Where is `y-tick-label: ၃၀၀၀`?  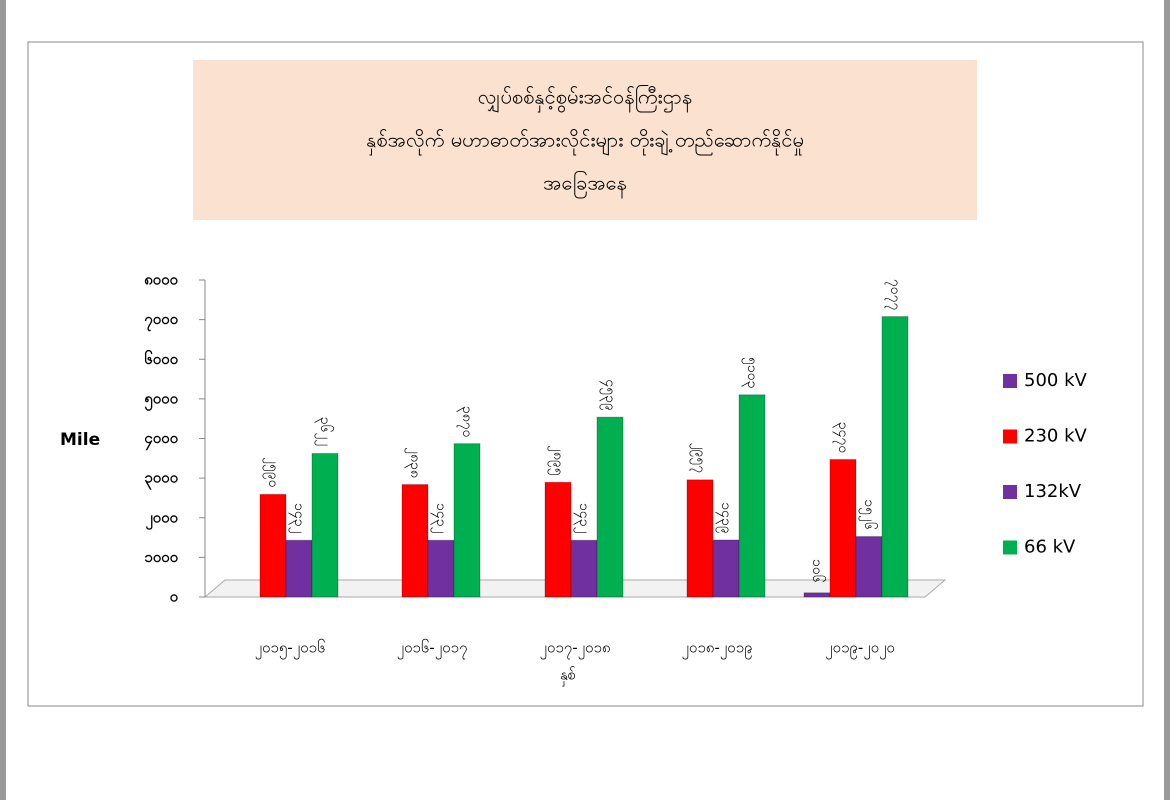
y-tick-label: ၃၀၀၀ is located at coordinates (161, 480).